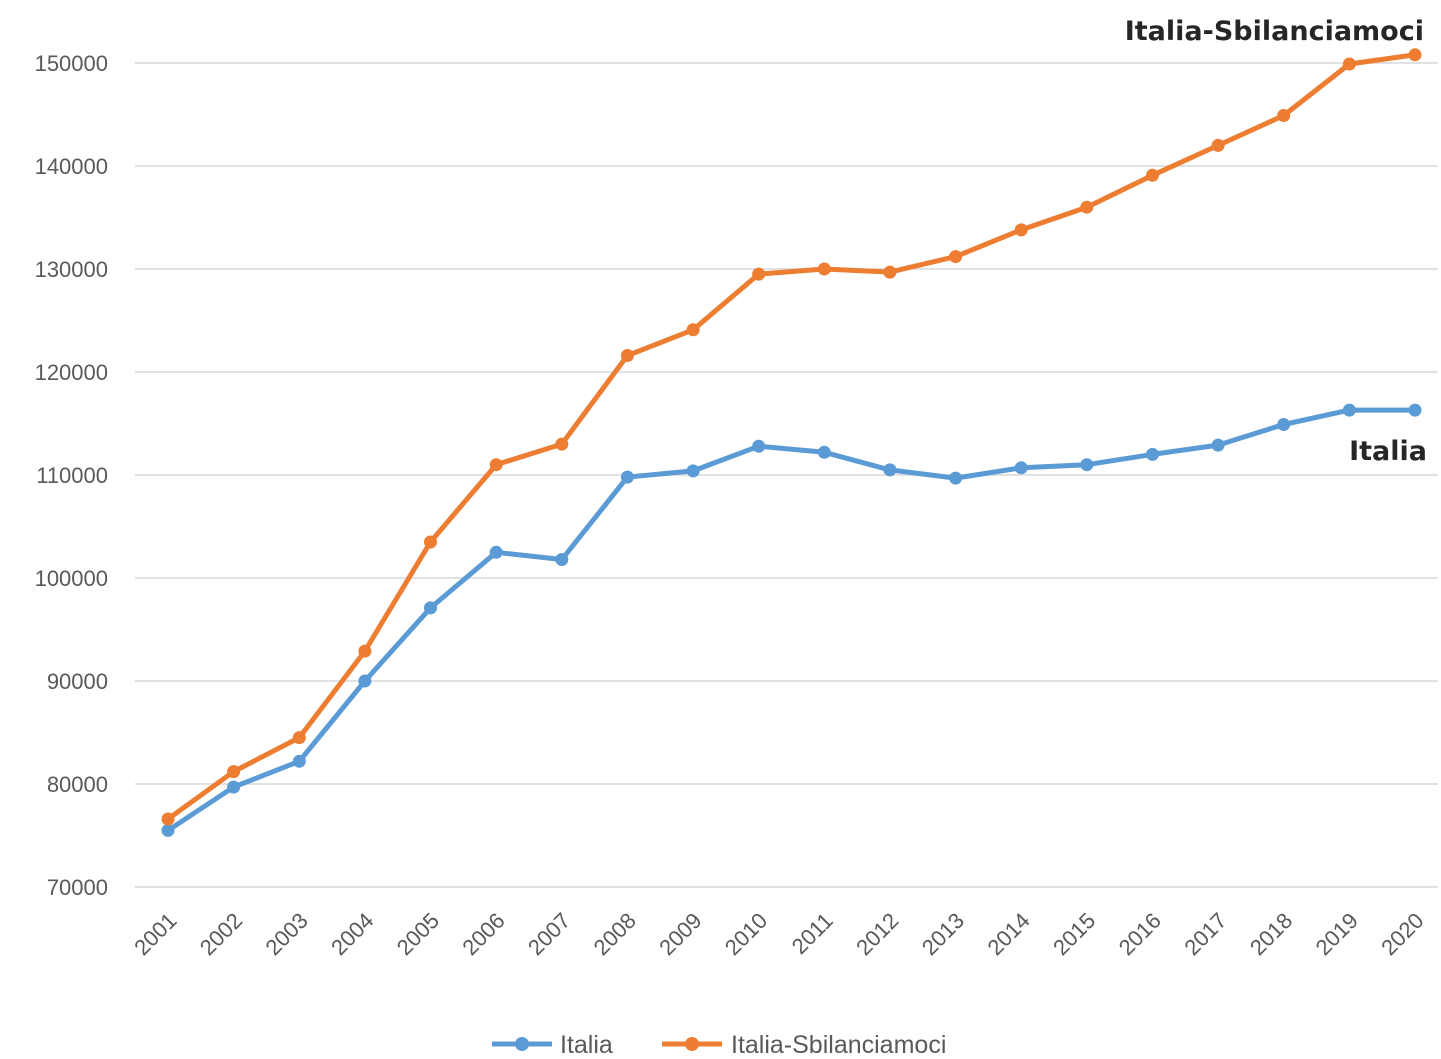  Describe the element at coordinates (746, 934) in the screenshot. I see `x-tick-label-2010: 2010` at that location.